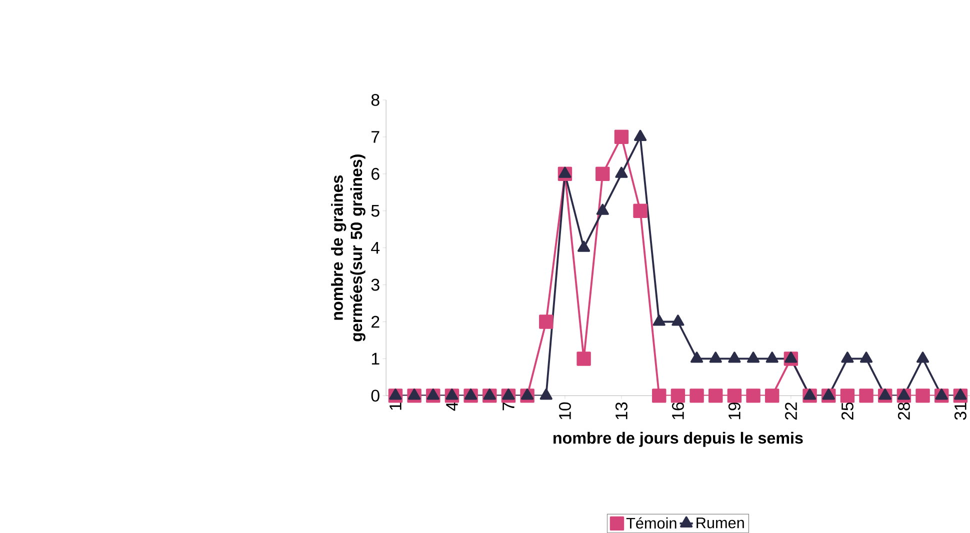 The image size is (970, 533). Describe the element at coordinates (376, 322) in the screenshot. I see `y-tick-label: 2` at that location.